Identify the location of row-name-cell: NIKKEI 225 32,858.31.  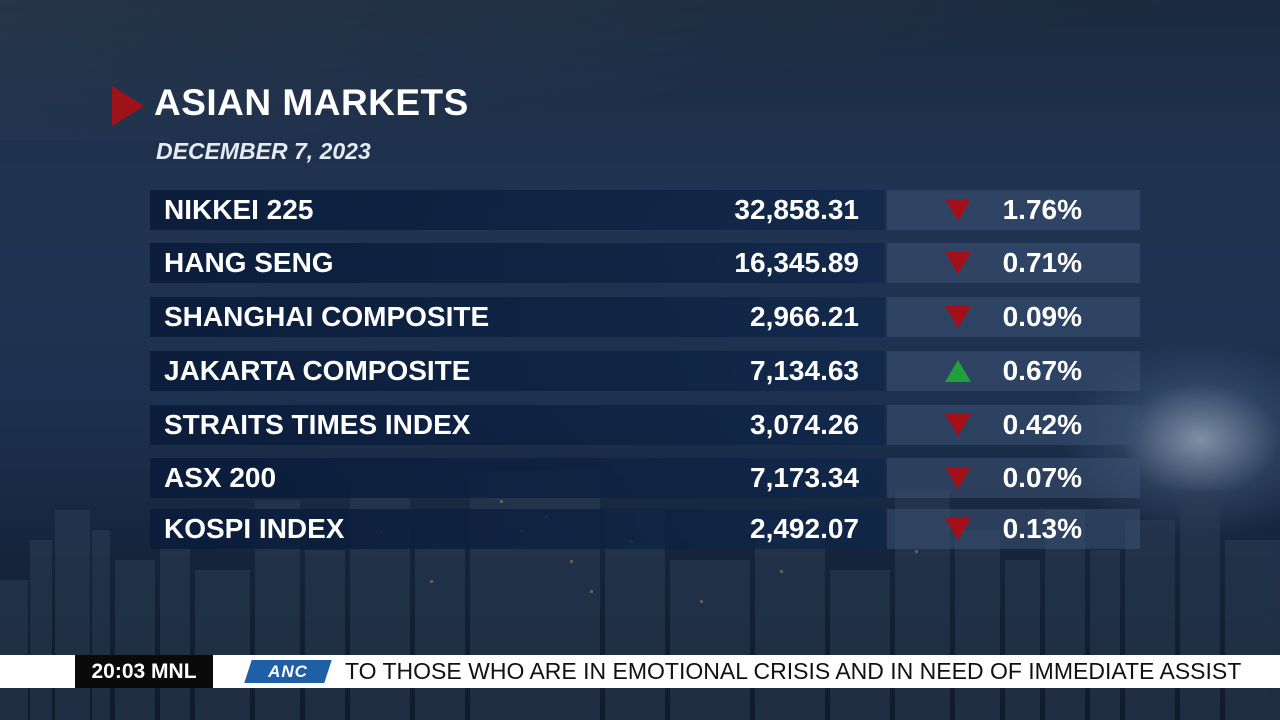
(517, 210).